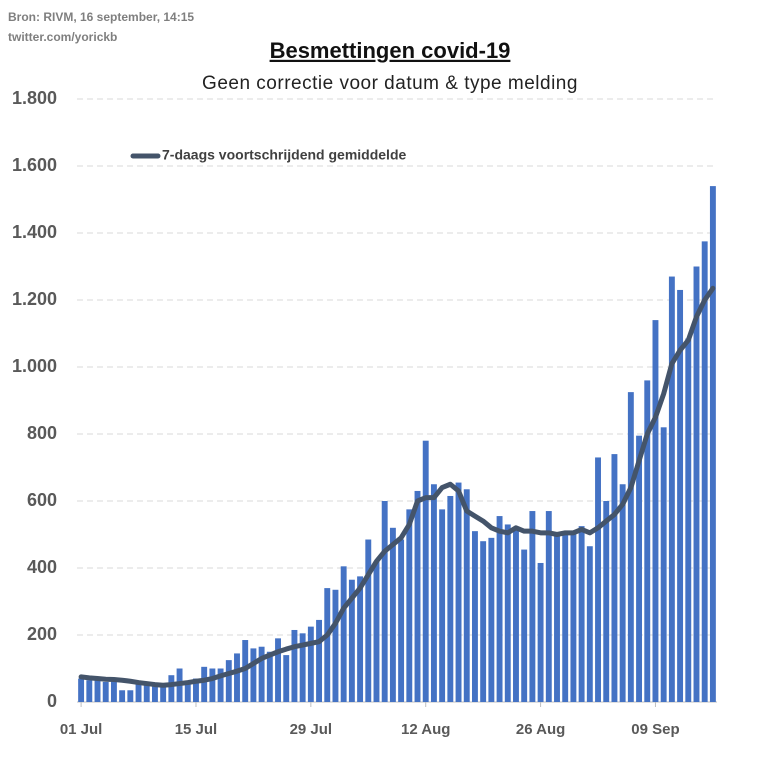 The height and width of the screenshot is (757, 757). I want to click on source: Bron: RIVM, 16 september, 14:15, so click(101, 17).